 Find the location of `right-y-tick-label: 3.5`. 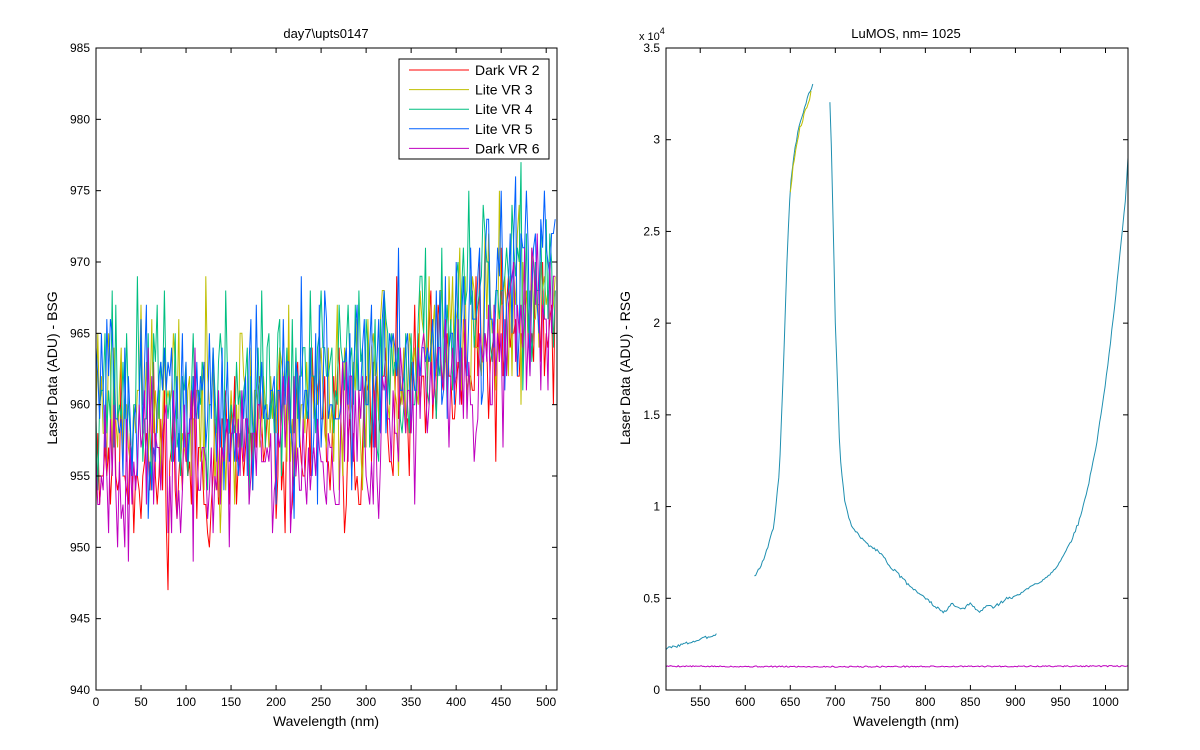

right-y-tick-label: 3.5 is located at coordinates (651, 48).